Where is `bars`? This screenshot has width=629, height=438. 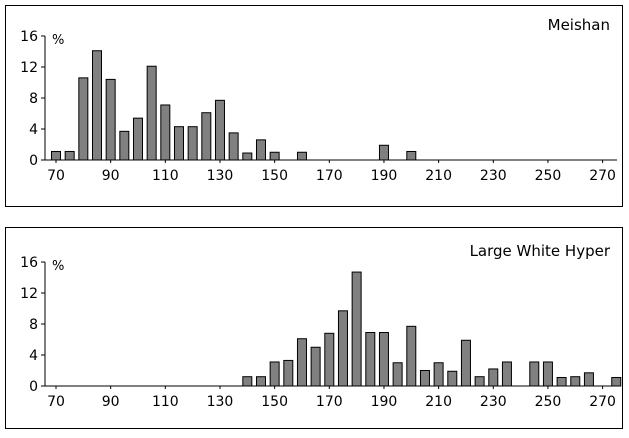 bars is located at coordinates (234, 105).